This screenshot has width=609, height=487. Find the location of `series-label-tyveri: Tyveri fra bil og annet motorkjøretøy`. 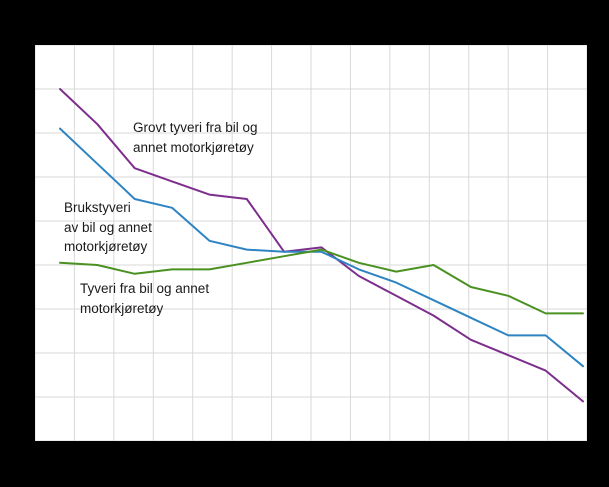

series-label-tyveri: Tyveri fra bil og annet motorkjøretøy is located at coordinates (144, 298).